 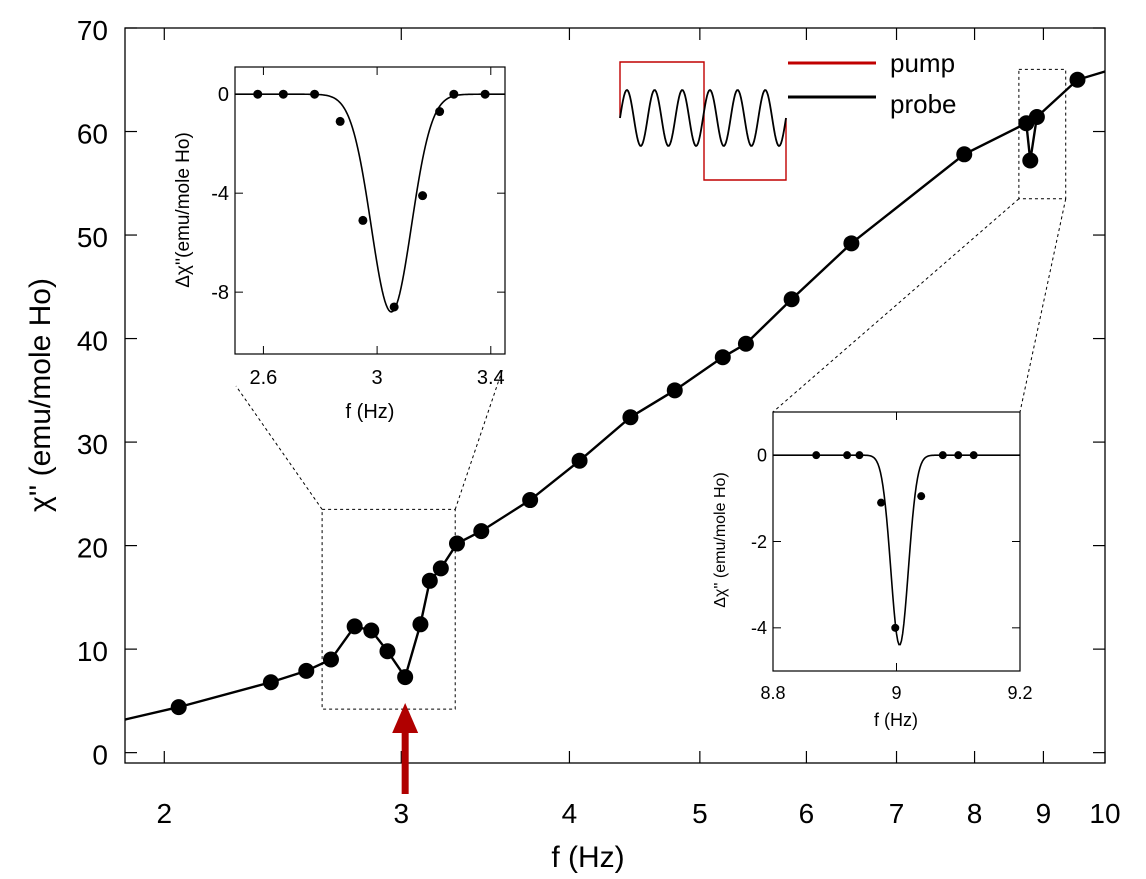 What do you see at coordinates (720, 539) in the screenshot?
I see `inset-right-y-axis-label: Δχ'' (emu/mole Ho)` at bounding box center [720, 539].